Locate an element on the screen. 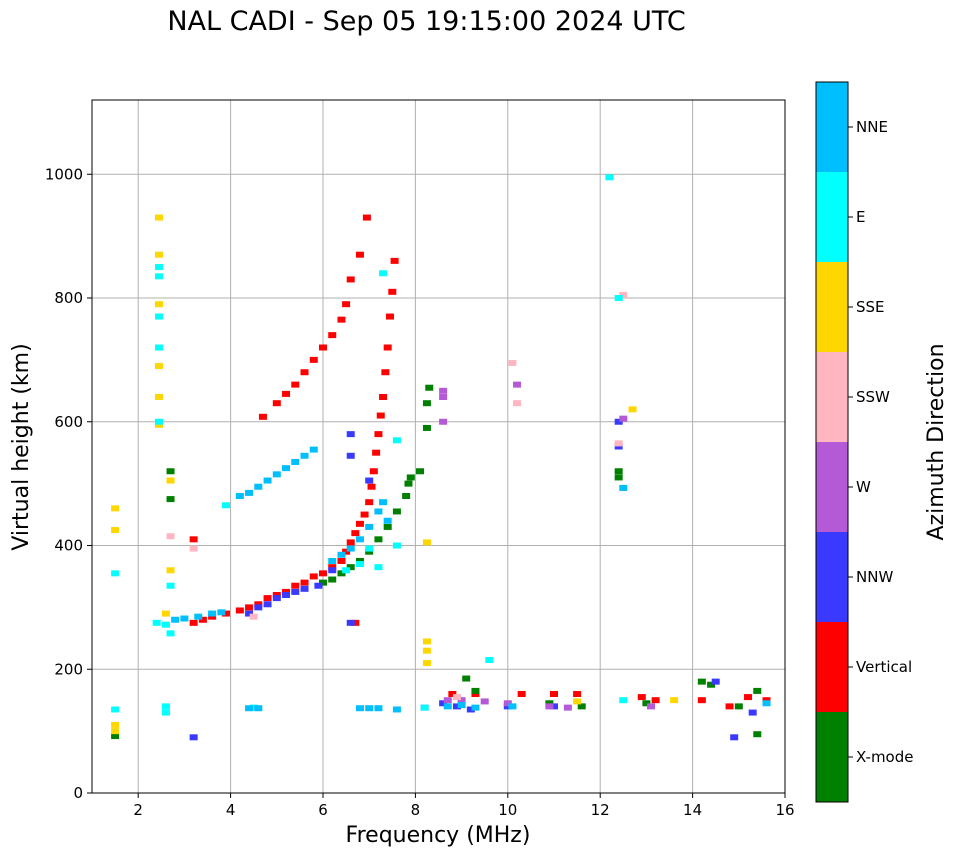 This screenshot has width=958, height=857. colorbar-tick-label: SSE is located at coordinates (870, 307).